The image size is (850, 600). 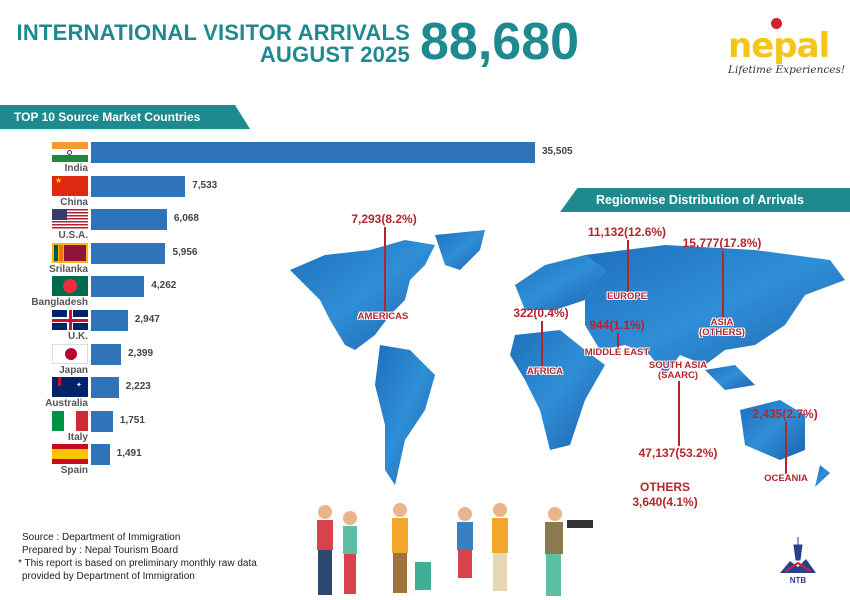 I want to click on bar-row: Bangladesh 4,262, so click(x=300, y=293).